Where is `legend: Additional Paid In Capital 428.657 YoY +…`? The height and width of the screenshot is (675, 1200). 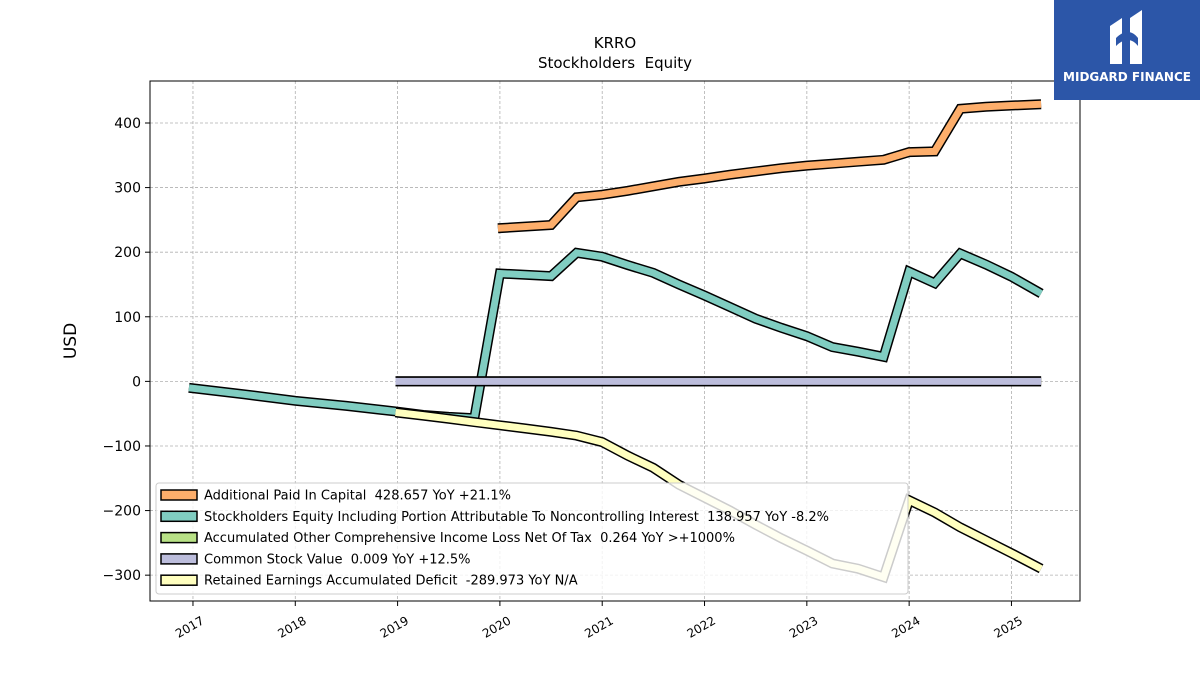 legend: Additional Paid In Capital 428.657 YoY +… is located at coordinates (532, 538).